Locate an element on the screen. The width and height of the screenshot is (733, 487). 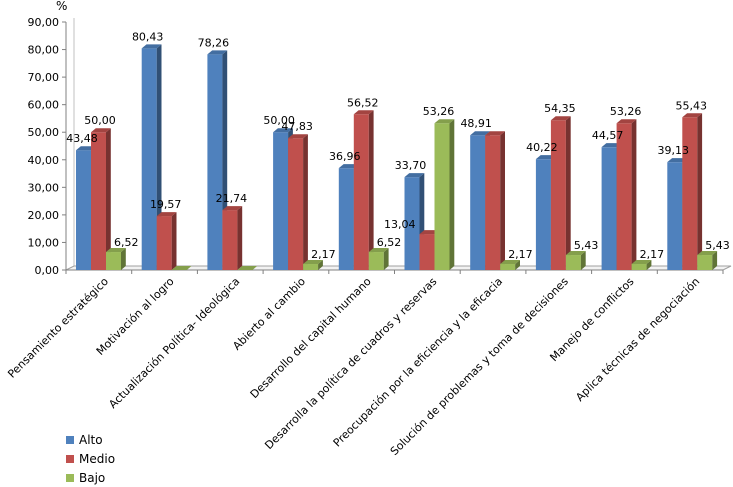
y-tick-label: 90,00 is located at coordinates (44, 22).